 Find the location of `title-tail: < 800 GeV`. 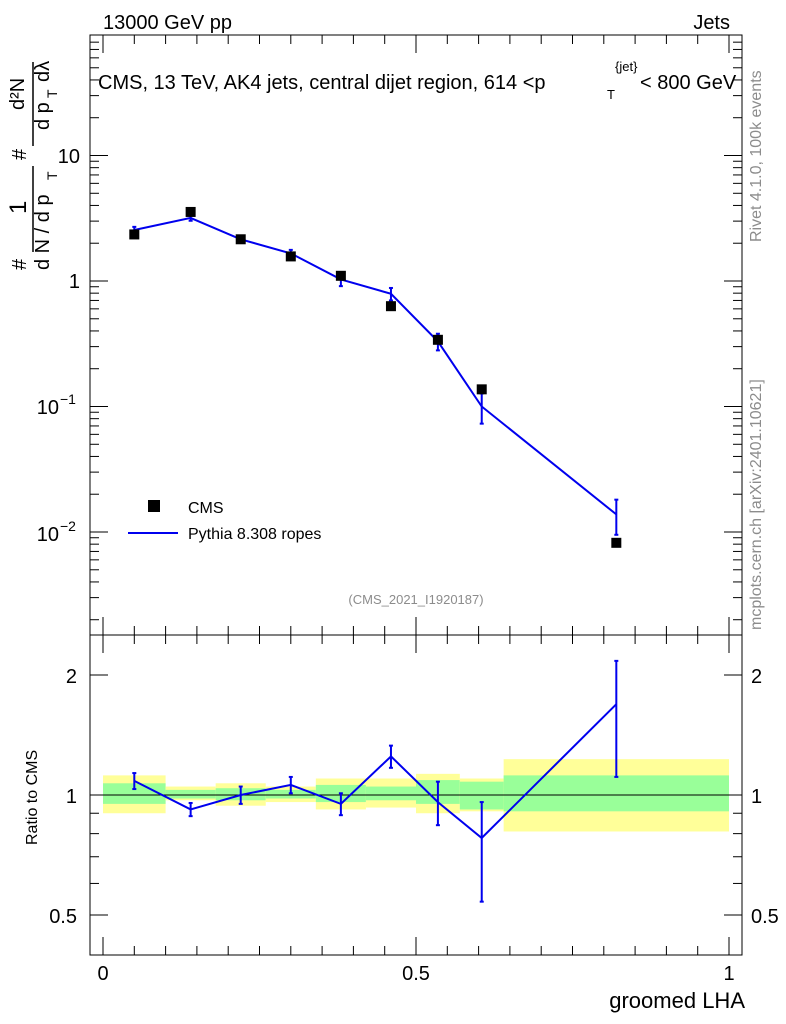

title-tail: < 800 GeV is located at coordinates (688, 83).